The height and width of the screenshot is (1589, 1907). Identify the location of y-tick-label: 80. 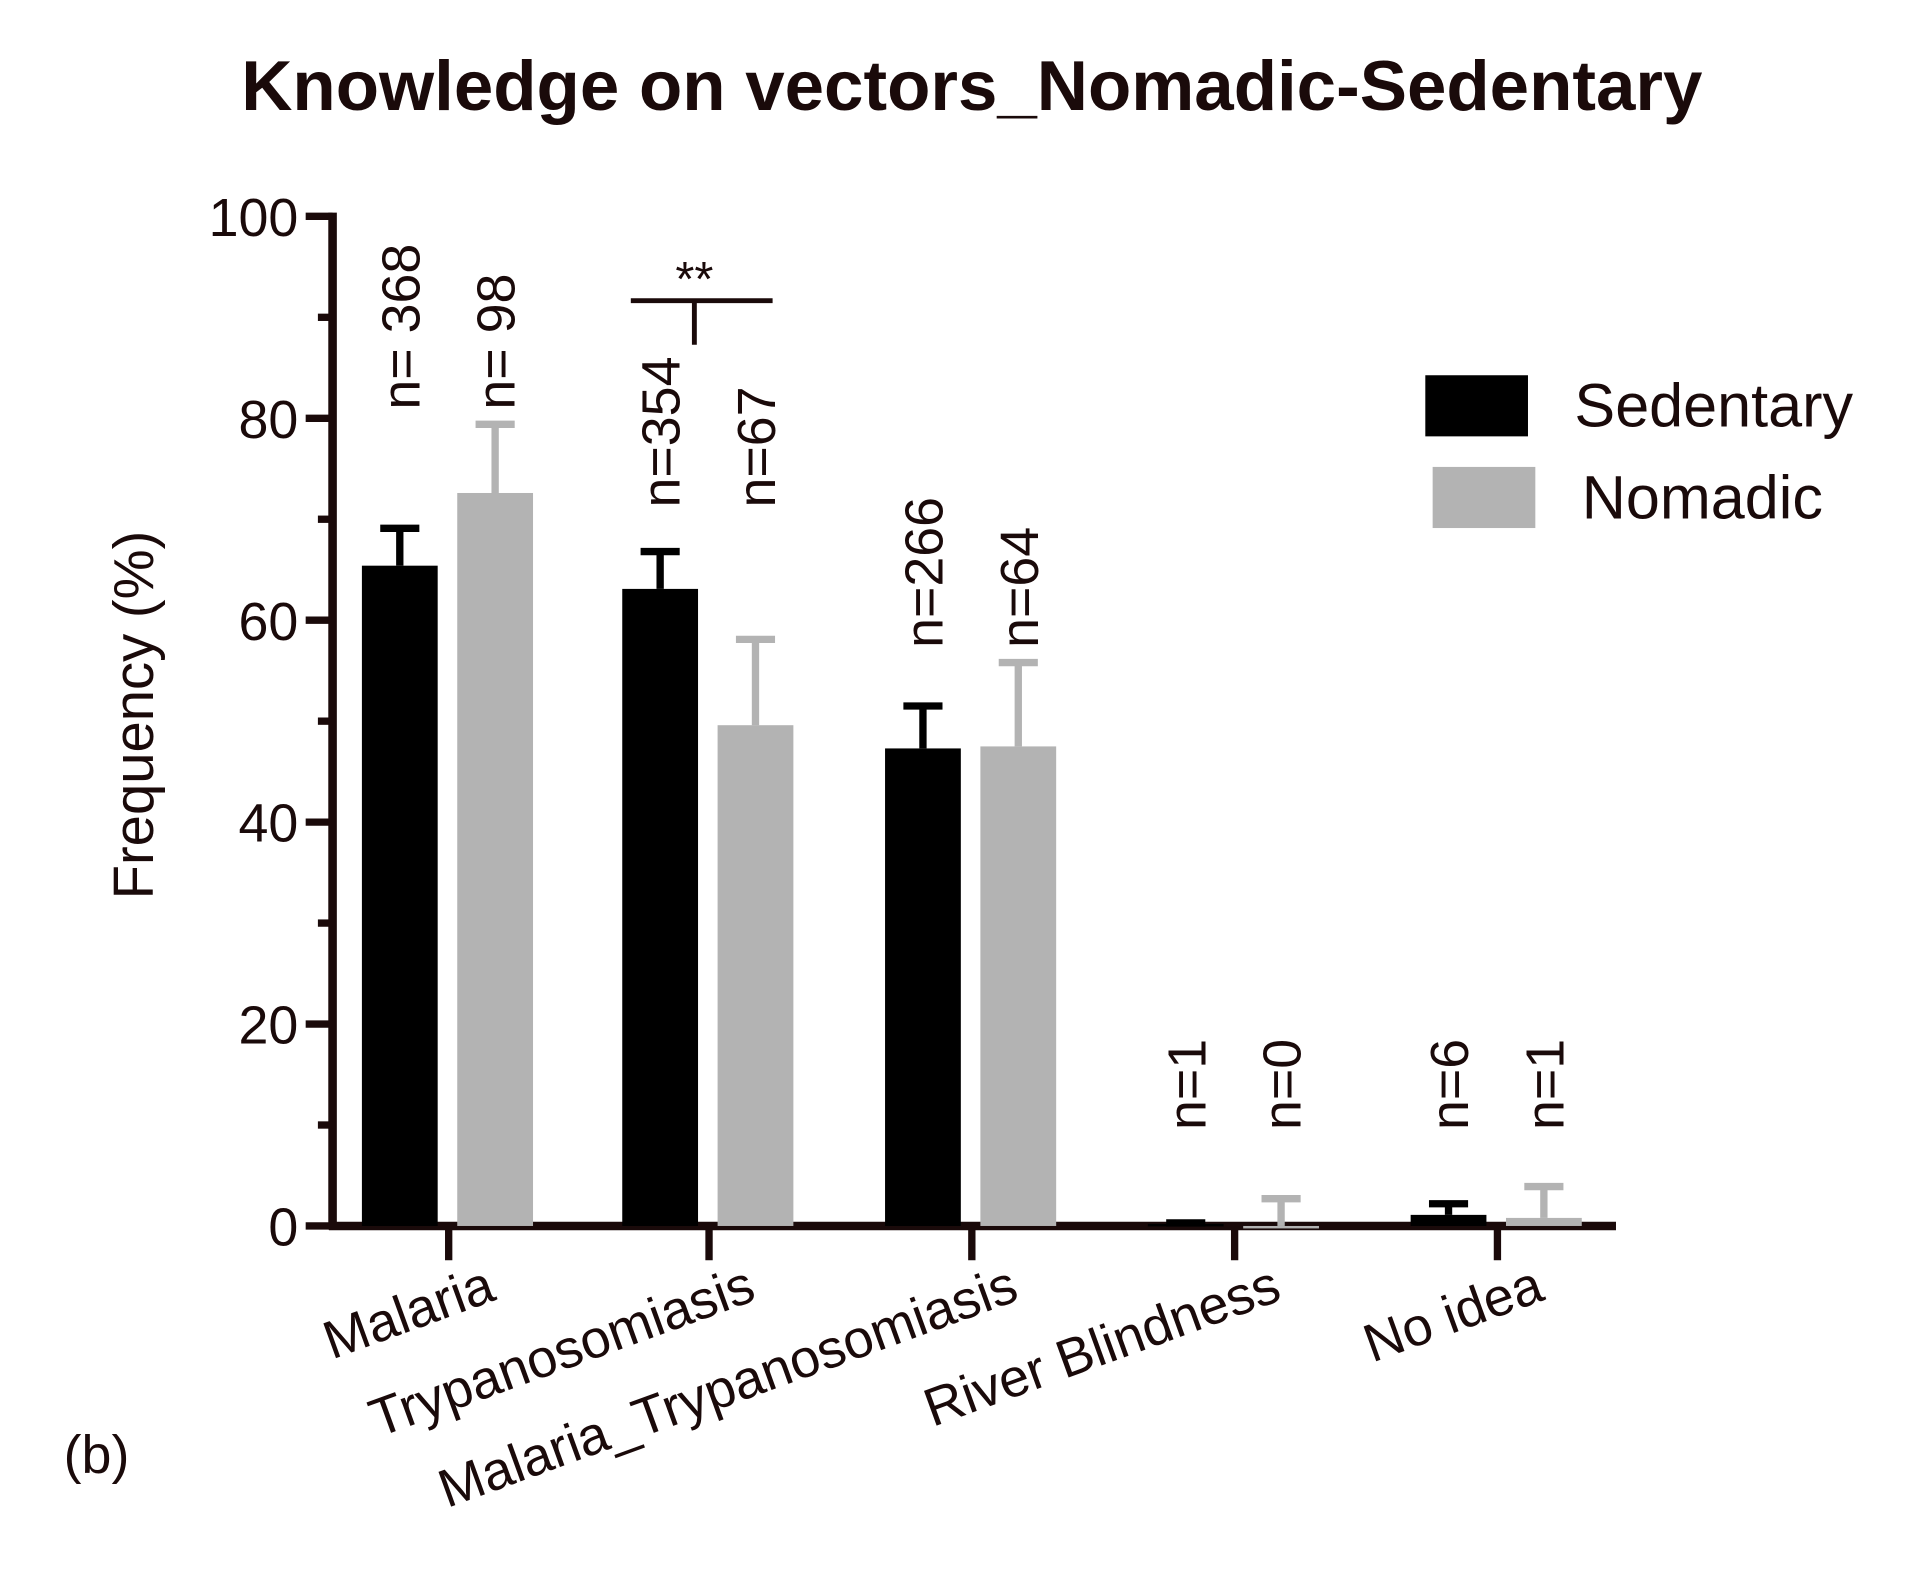
(269, 420).